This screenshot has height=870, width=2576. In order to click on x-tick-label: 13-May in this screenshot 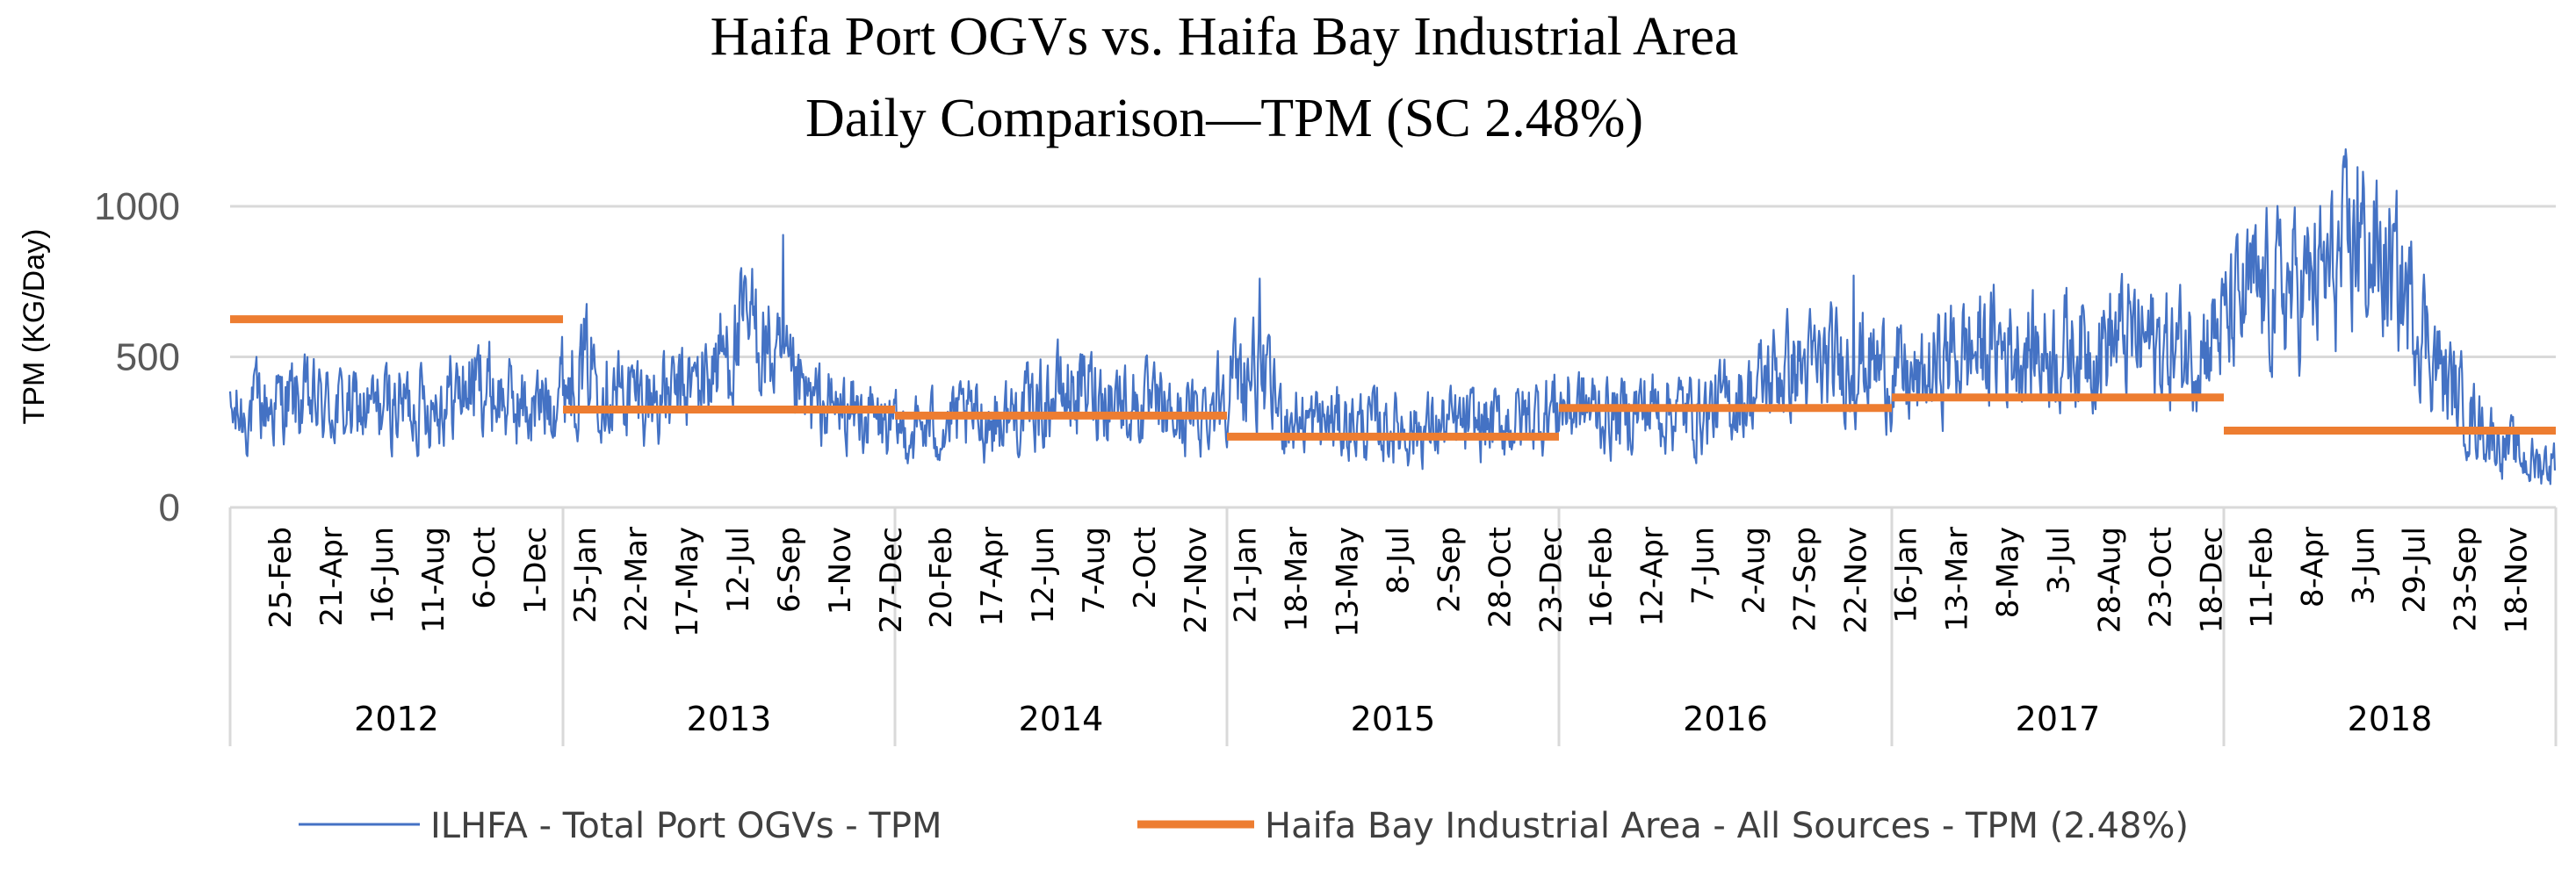, I will do `click(1348, 582)`.